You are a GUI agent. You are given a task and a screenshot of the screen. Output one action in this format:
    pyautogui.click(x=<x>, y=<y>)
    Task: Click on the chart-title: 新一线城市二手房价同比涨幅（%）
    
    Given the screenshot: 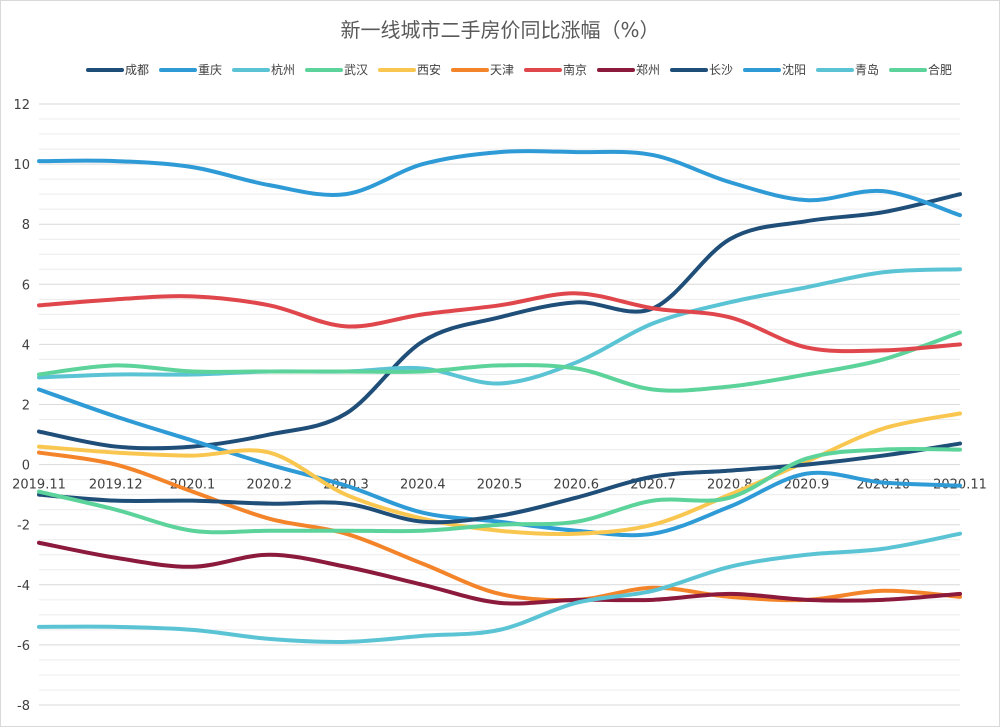 What is the action you would take?
    pyautogui.click(x=499, y=30)
    